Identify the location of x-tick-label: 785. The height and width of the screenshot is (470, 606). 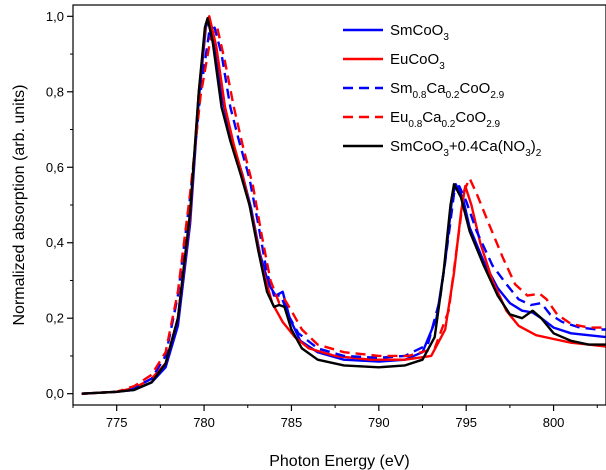
(292, 422).